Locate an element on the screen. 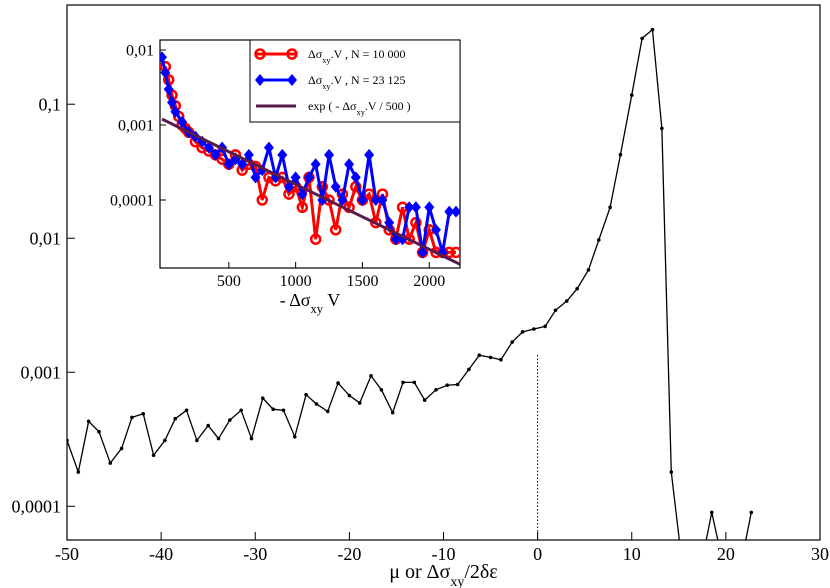 The height and width of the screenshot is (588, 830). x-tick-label: 20 is located at coordinates (726, 554).